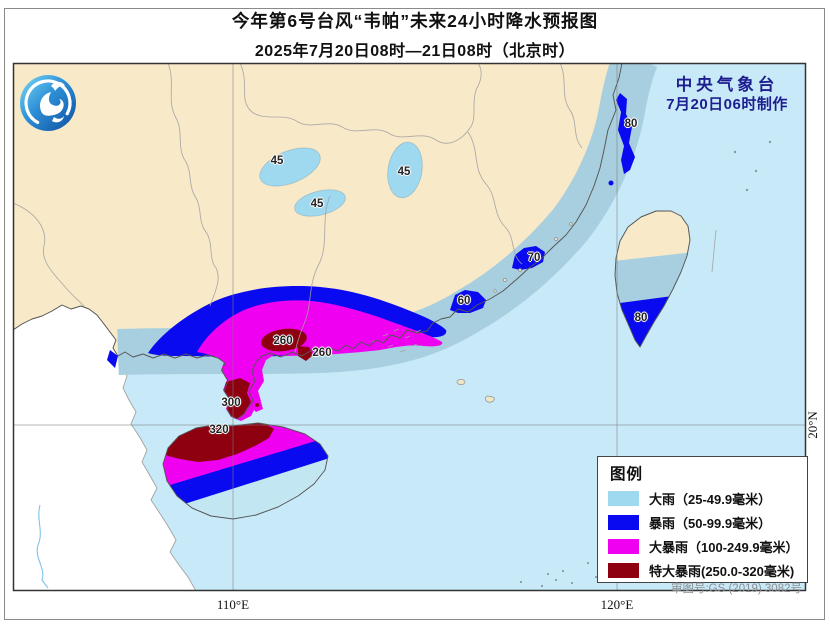  I want to click on lon-label-120e: 120°E, so click(617, 604).